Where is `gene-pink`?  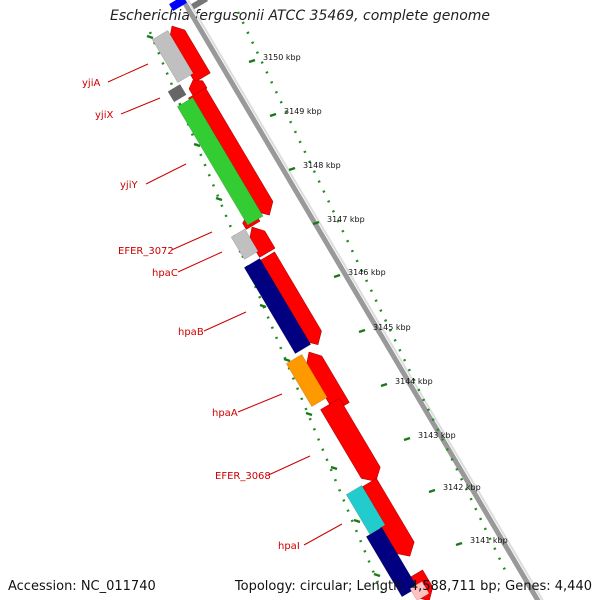 gene-pink is located at coordinates (419, 590).